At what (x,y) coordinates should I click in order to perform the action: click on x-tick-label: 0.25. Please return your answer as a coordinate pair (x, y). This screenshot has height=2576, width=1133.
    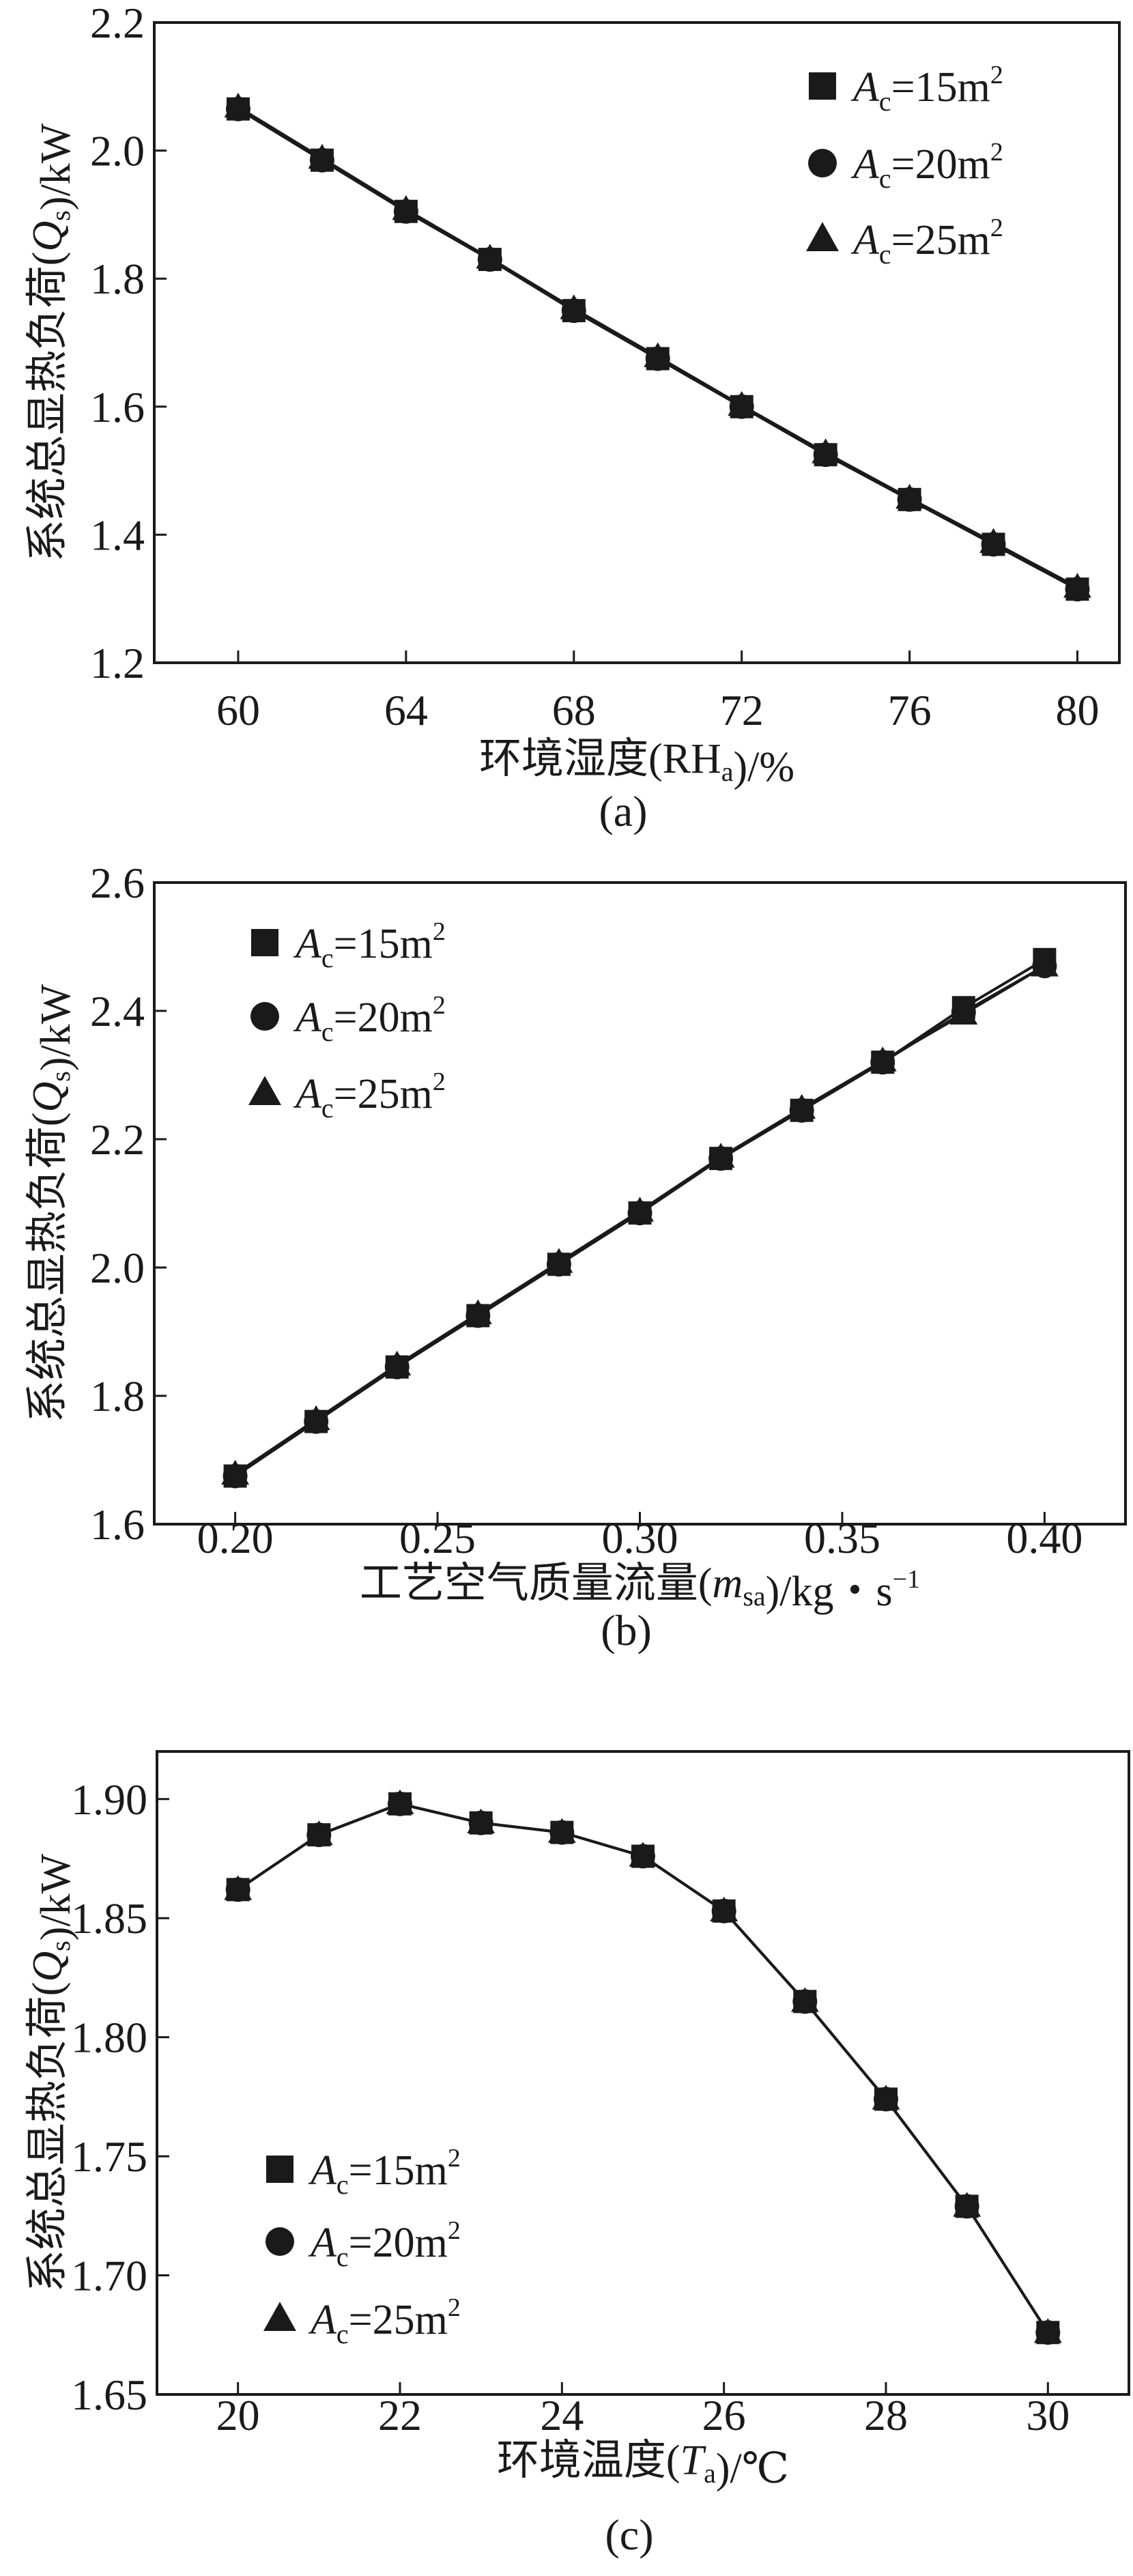
    Looking at the image, I should click on (437, 1538).